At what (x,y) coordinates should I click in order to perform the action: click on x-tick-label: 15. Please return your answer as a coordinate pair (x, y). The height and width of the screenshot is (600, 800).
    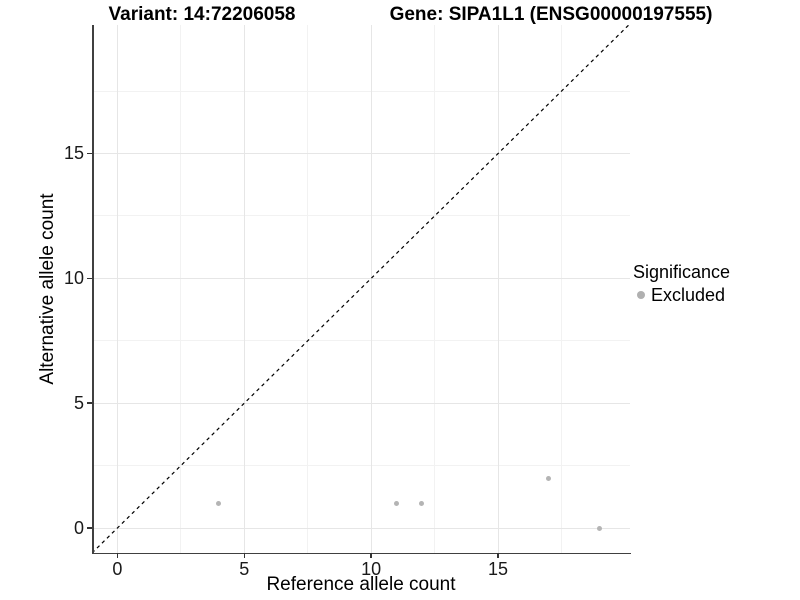
    Looking at the image, I should click on (498, 569).